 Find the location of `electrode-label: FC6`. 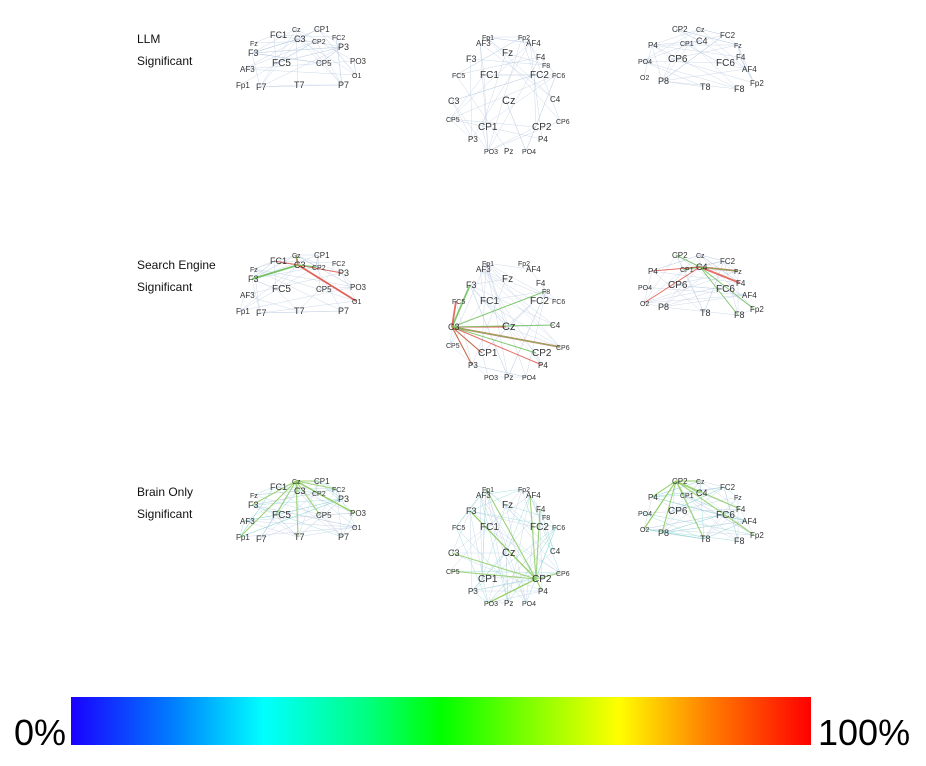

electrode-label: FC6 is located at coordinates (558, 76).